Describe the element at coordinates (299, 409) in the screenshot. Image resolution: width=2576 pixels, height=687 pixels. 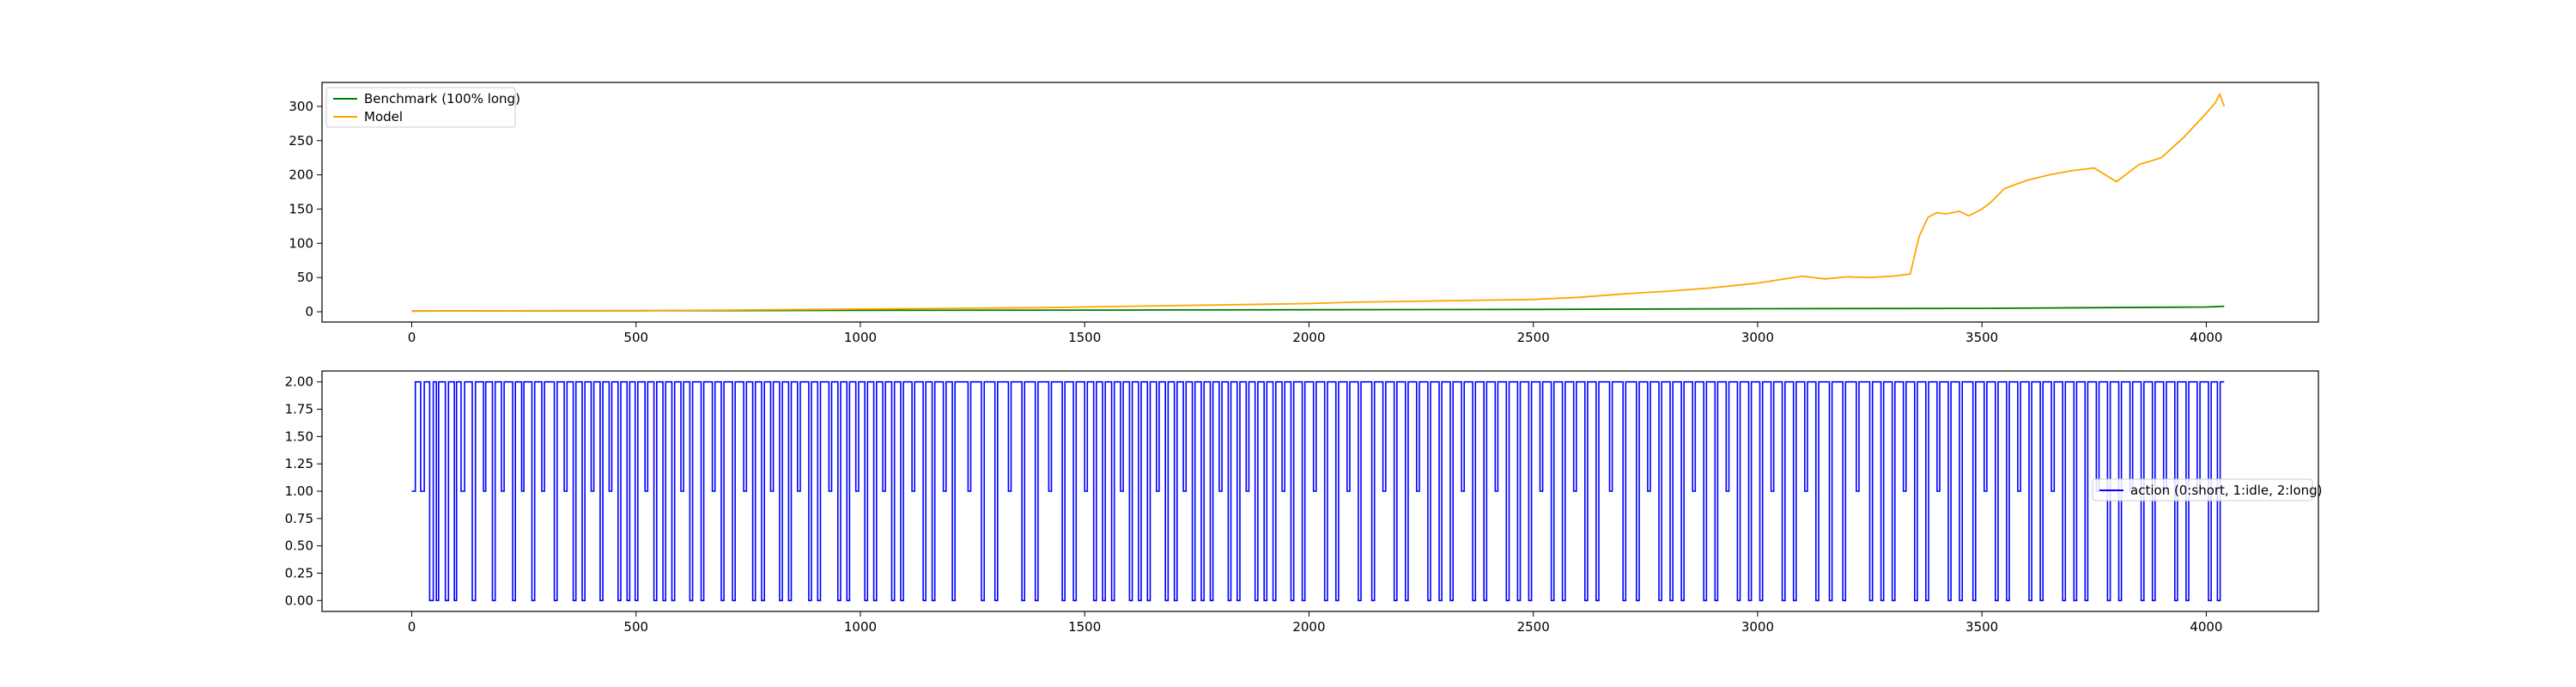
I see `y-tick-label: 1.75` at that location.